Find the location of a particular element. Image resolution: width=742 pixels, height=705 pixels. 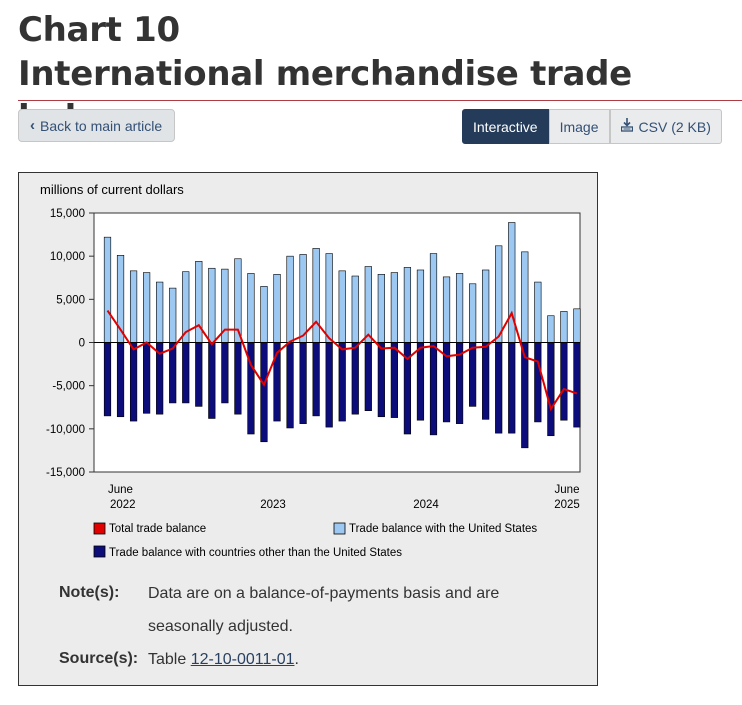

y-tick-label: -5,000 is located at coordinates (68, 387).